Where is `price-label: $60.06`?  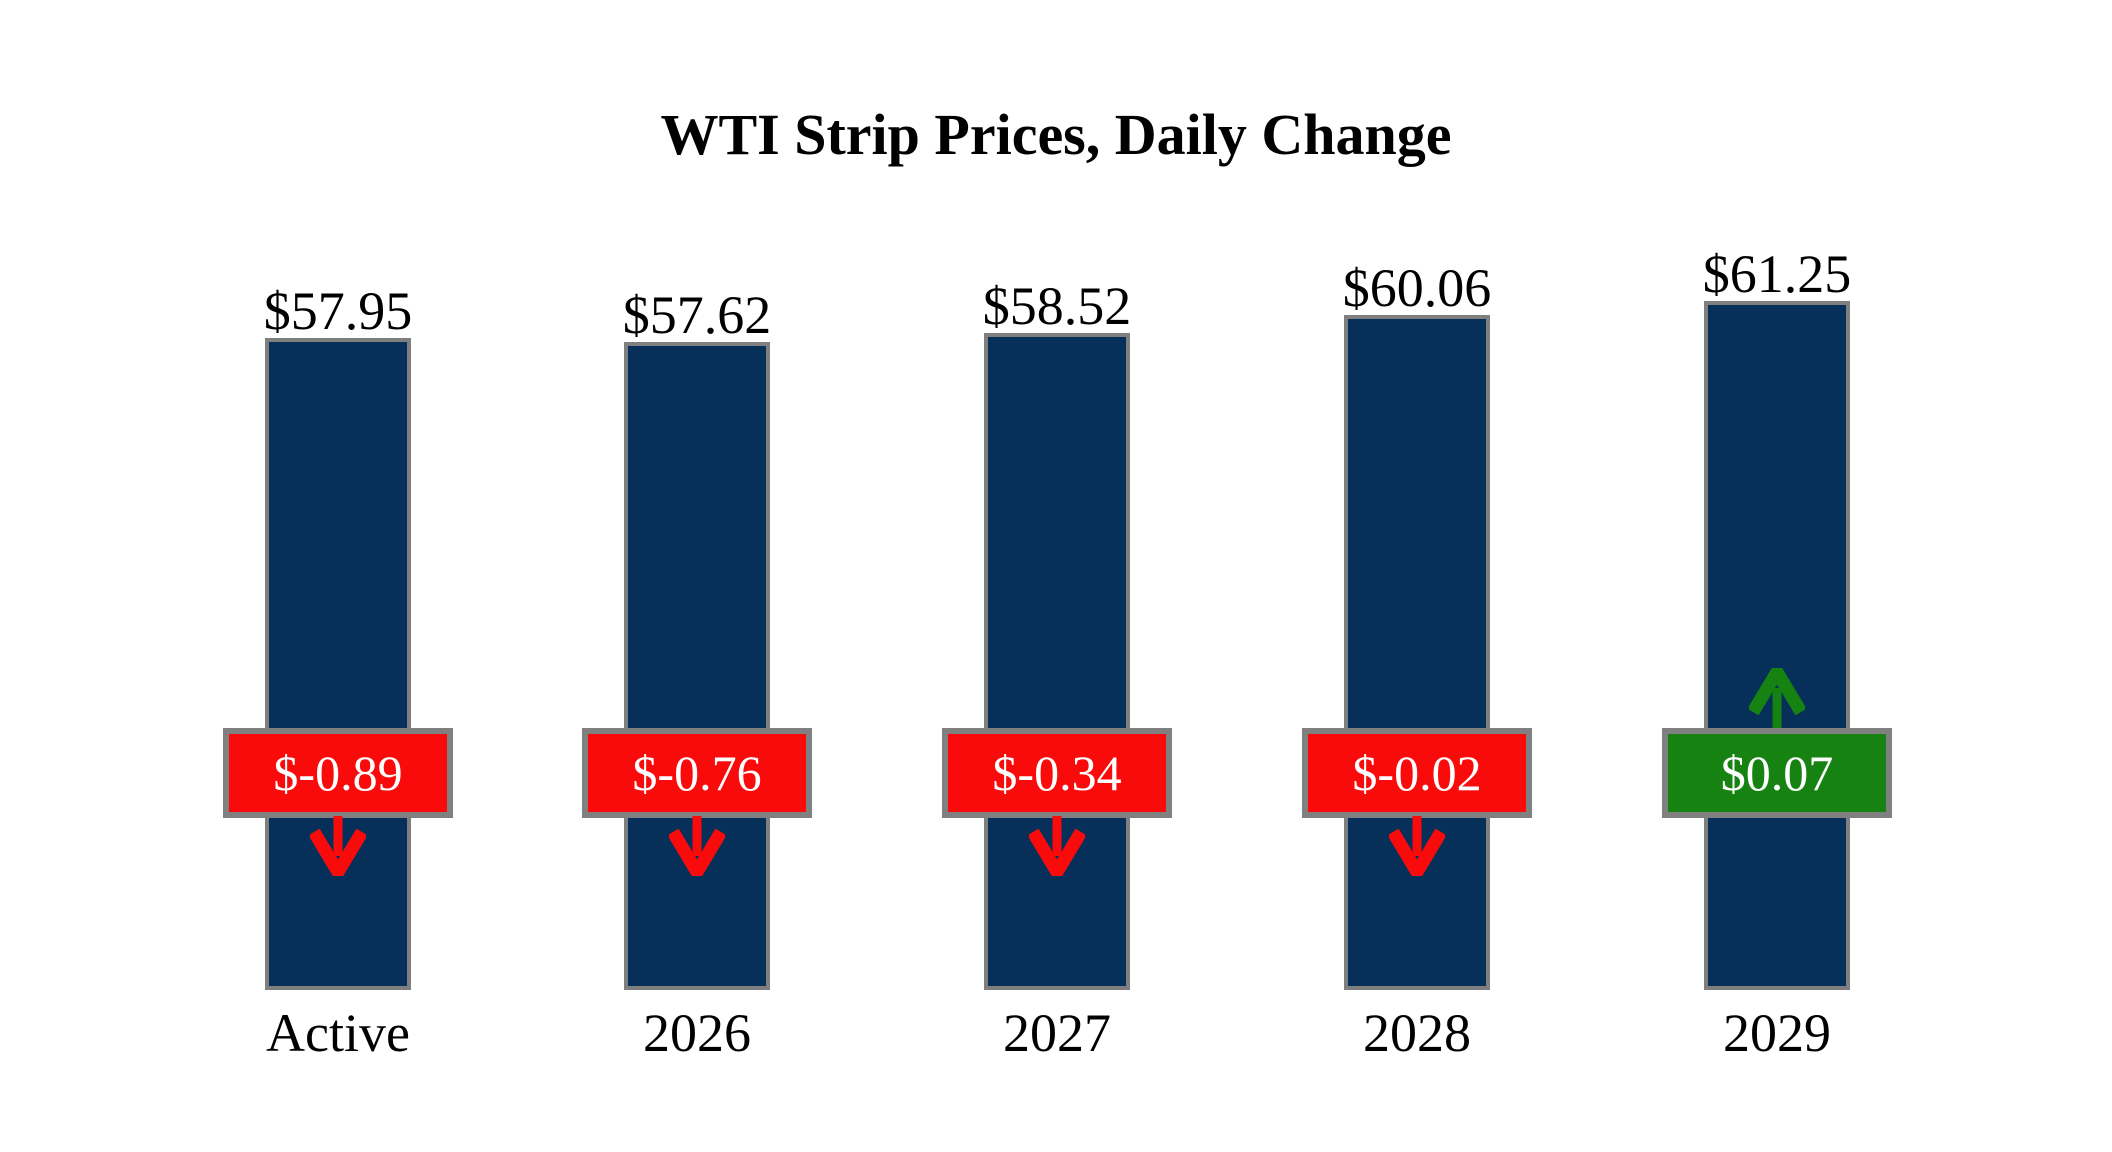 price-label: $60.06 is located at coordinates (1417, 288).